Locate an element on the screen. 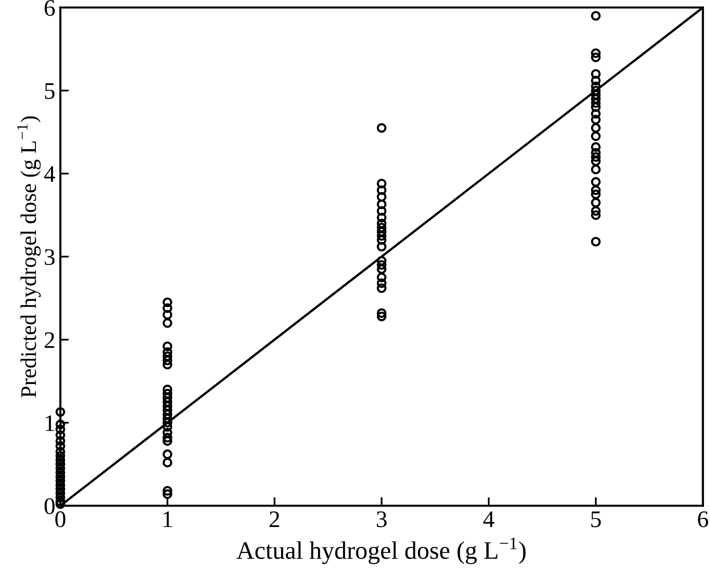 The image size is (710, 578). x-tick-label: 6 is located at coordinates (703, 519).